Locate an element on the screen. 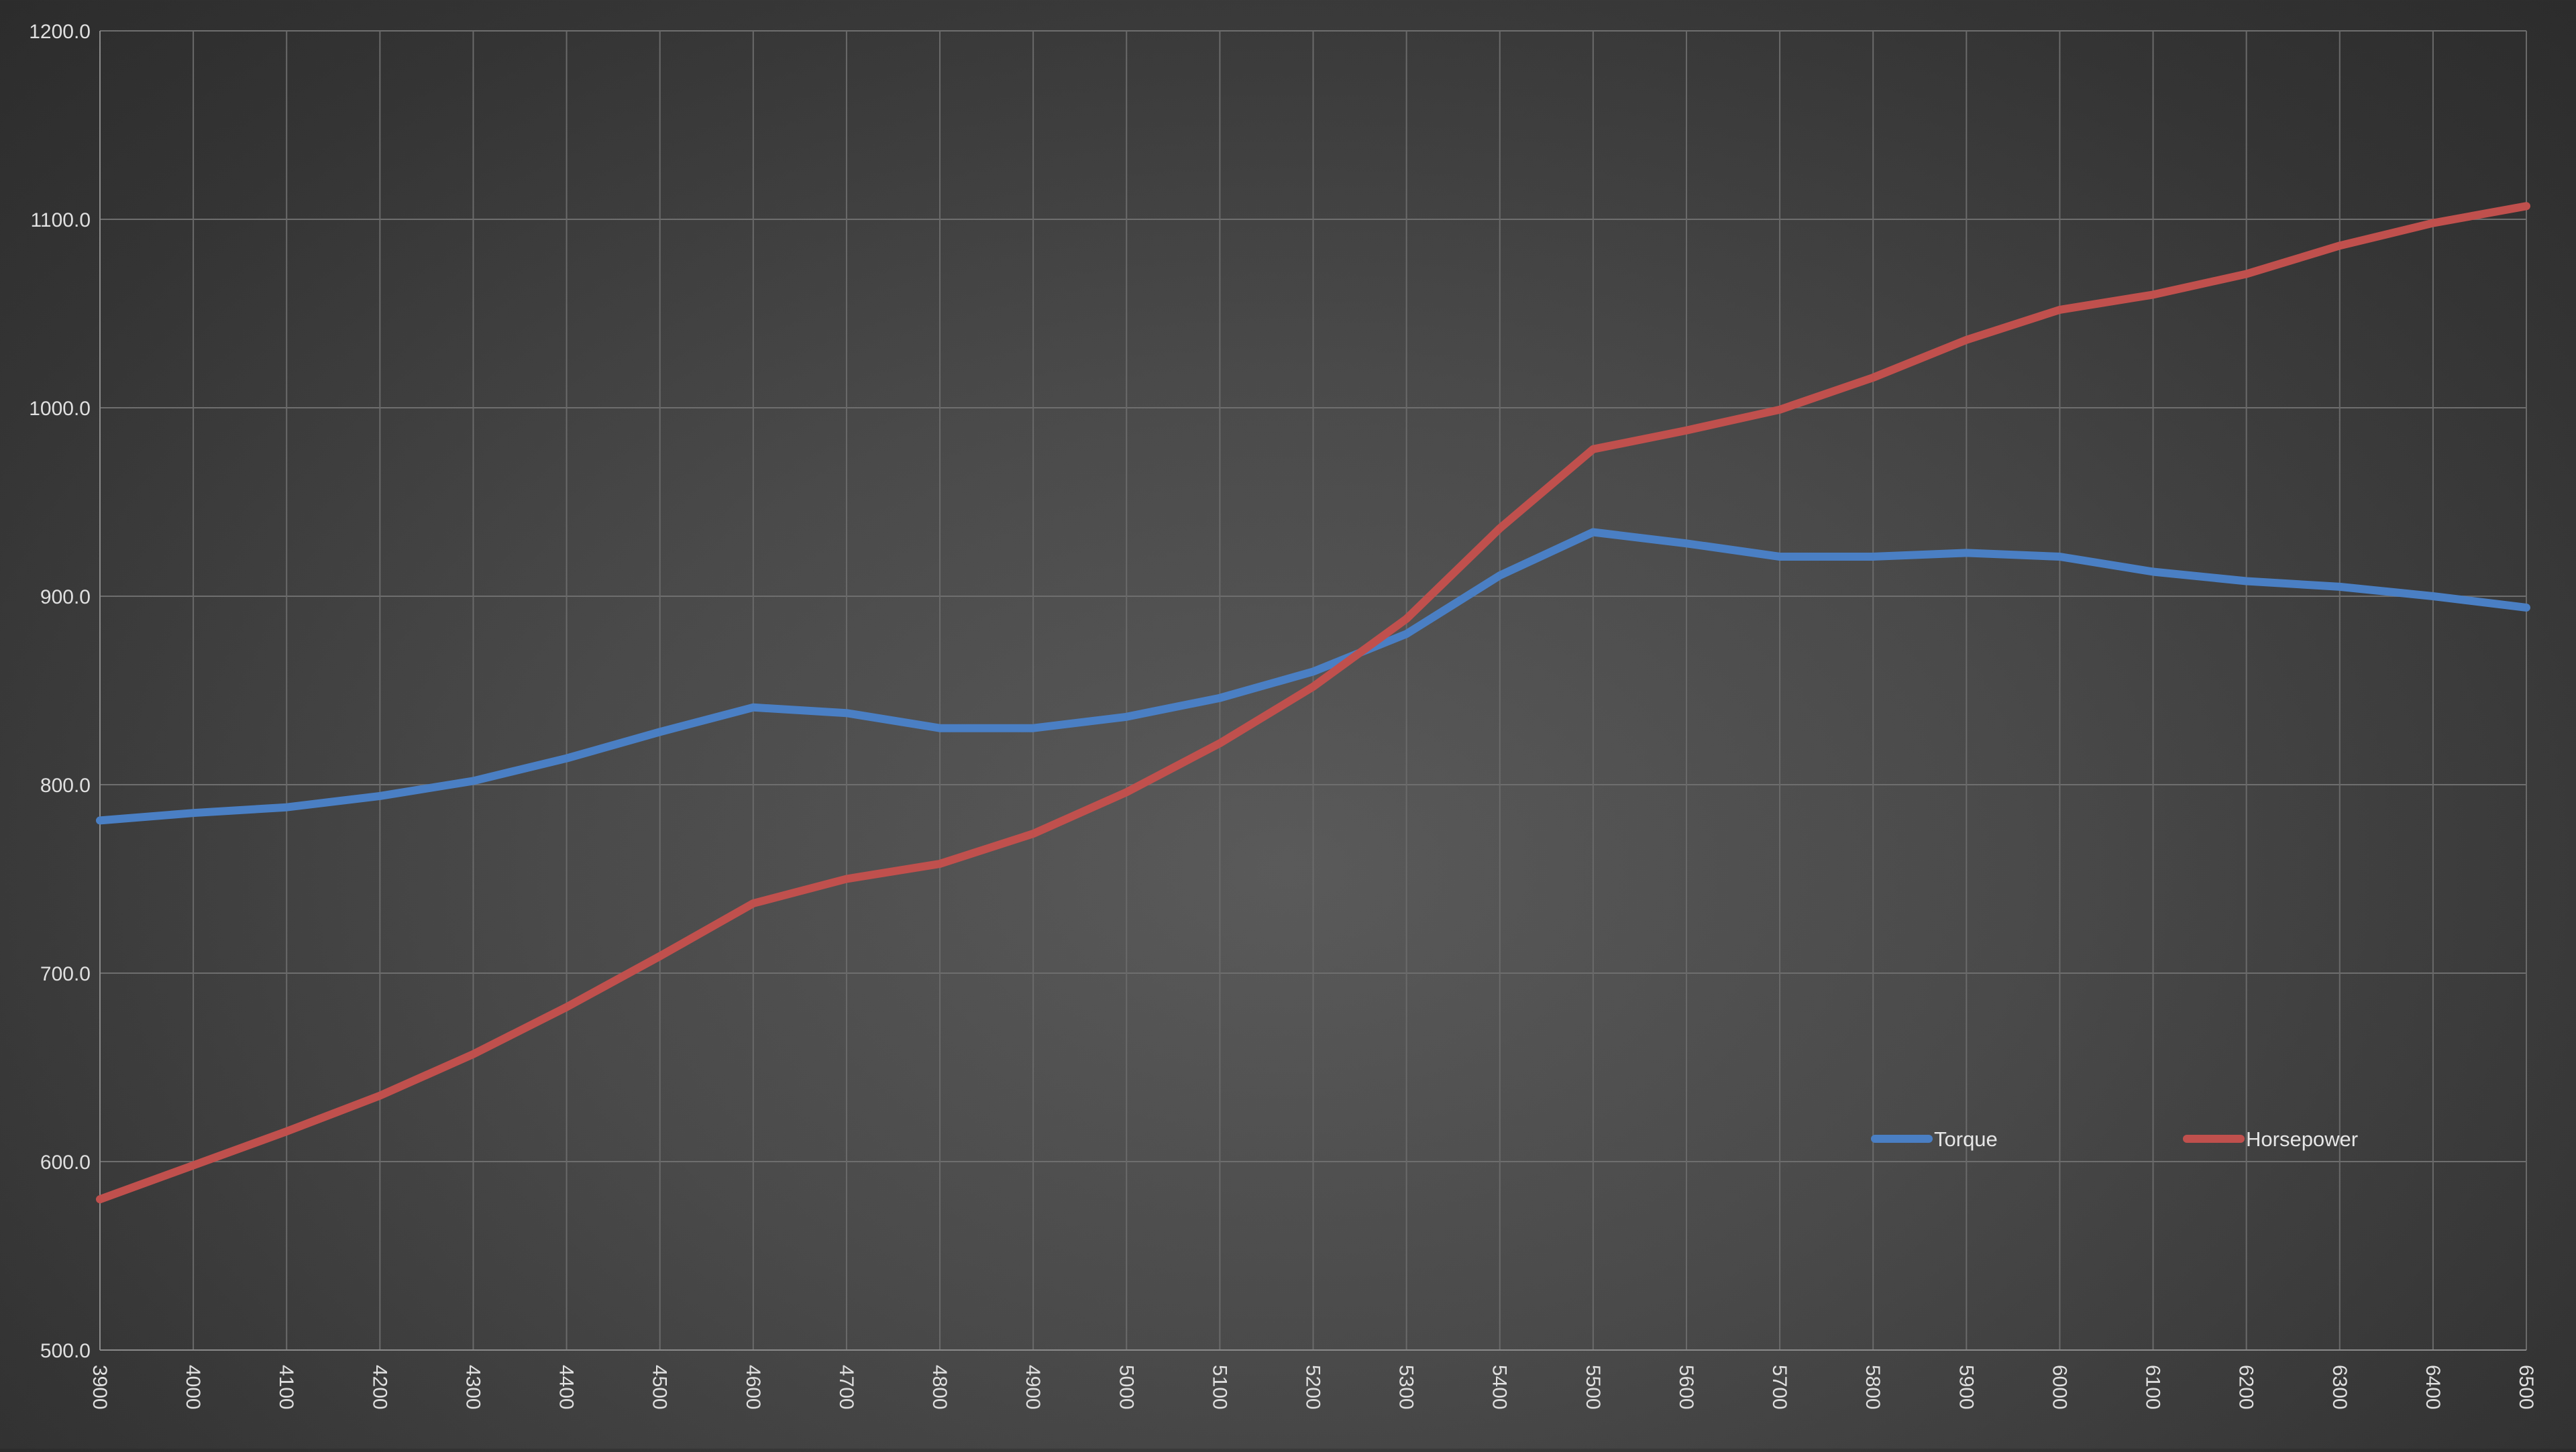 The image size is (2576, 1452). x-tick-label: 4700 is located at coordinates (846, 1387).